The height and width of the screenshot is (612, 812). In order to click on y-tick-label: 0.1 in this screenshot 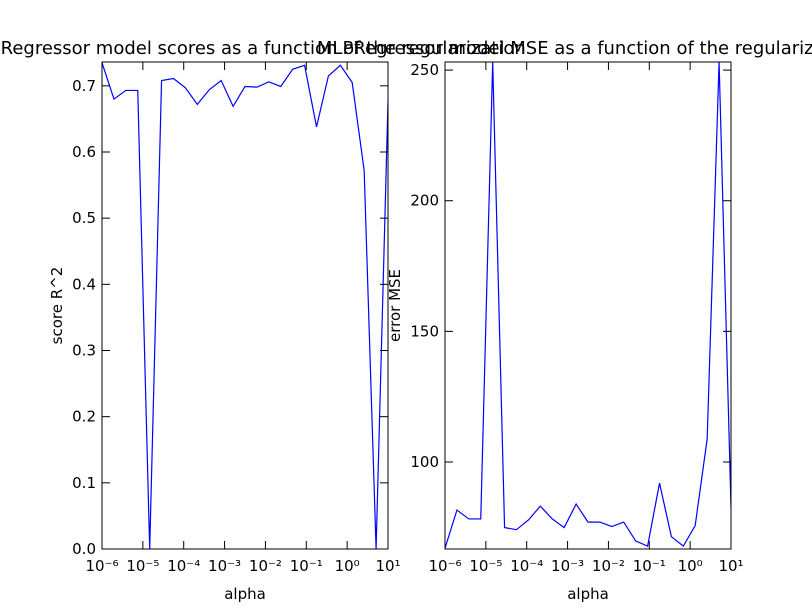, I will do `click(84, 483)`.